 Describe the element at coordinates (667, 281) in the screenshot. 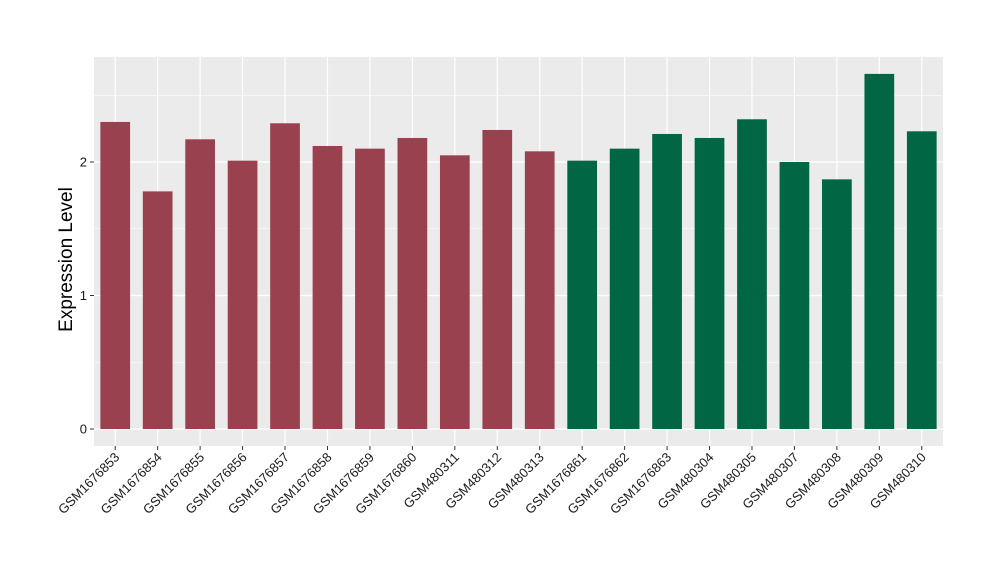

I see `bar-GSM1676863` at that location.